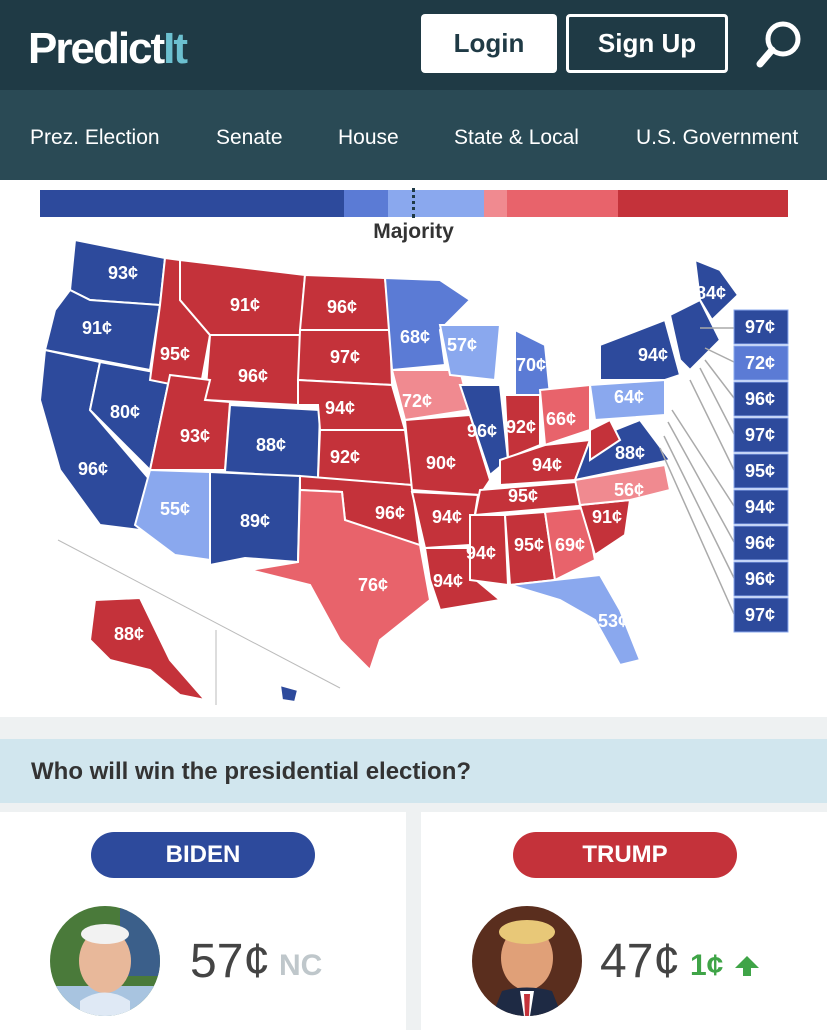  I want to click on label-wy: 96¢, so click(253, 376).